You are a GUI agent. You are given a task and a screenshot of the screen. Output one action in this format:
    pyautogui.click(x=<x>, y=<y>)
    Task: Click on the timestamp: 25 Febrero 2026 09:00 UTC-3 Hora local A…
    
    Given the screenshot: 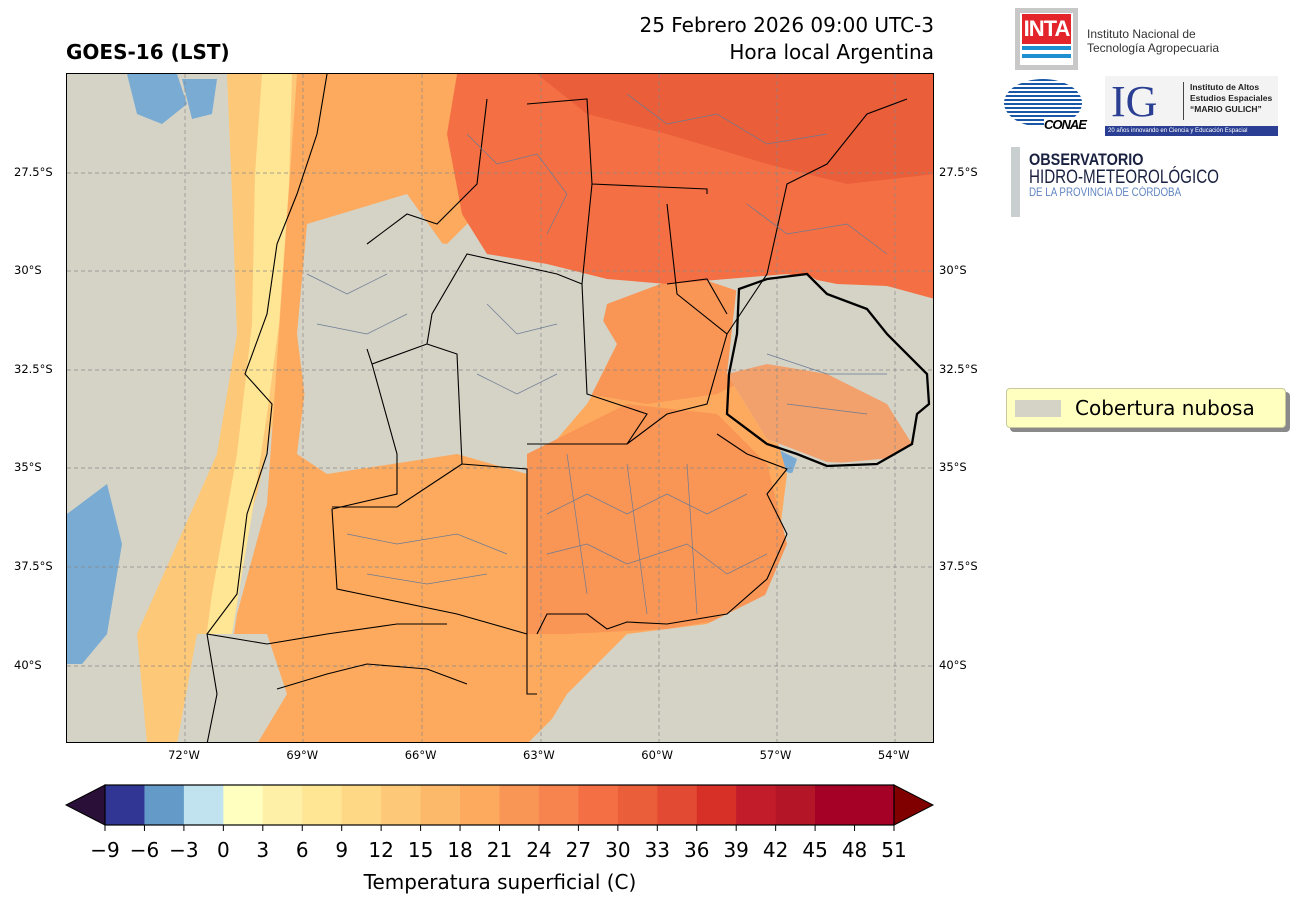 What is the action you would take?
    pyautogui.click(x=786, y=39)
    